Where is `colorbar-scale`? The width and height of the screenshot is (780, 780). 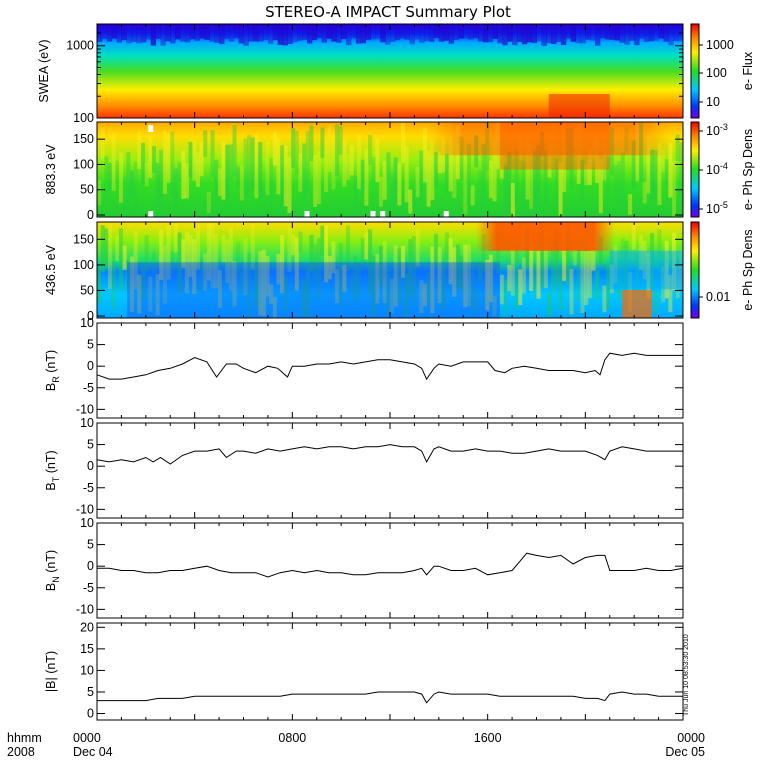 colorbar-scale is located at coordinates (695, 169).